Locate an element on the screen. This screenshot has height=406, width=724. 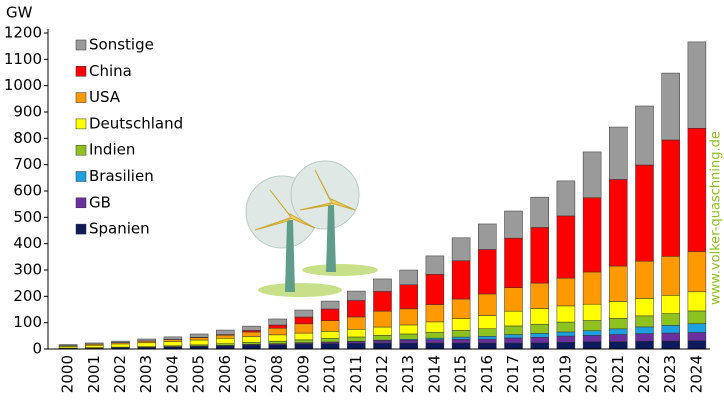
x-tick-label: 2022 is located at coordinates (644, 374).